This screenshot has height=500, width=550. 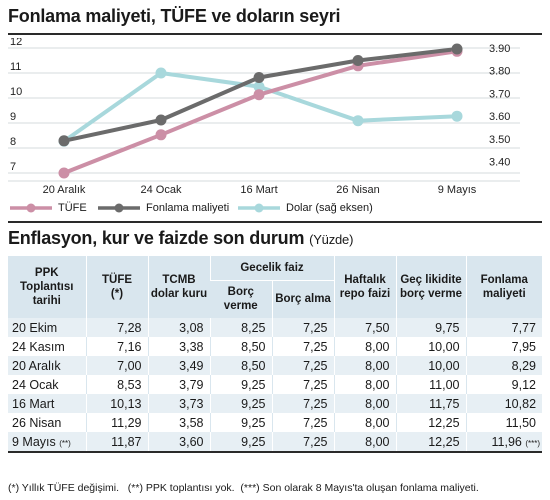 I want to click on left-tick-label: 11, so click(x=15, y=67).